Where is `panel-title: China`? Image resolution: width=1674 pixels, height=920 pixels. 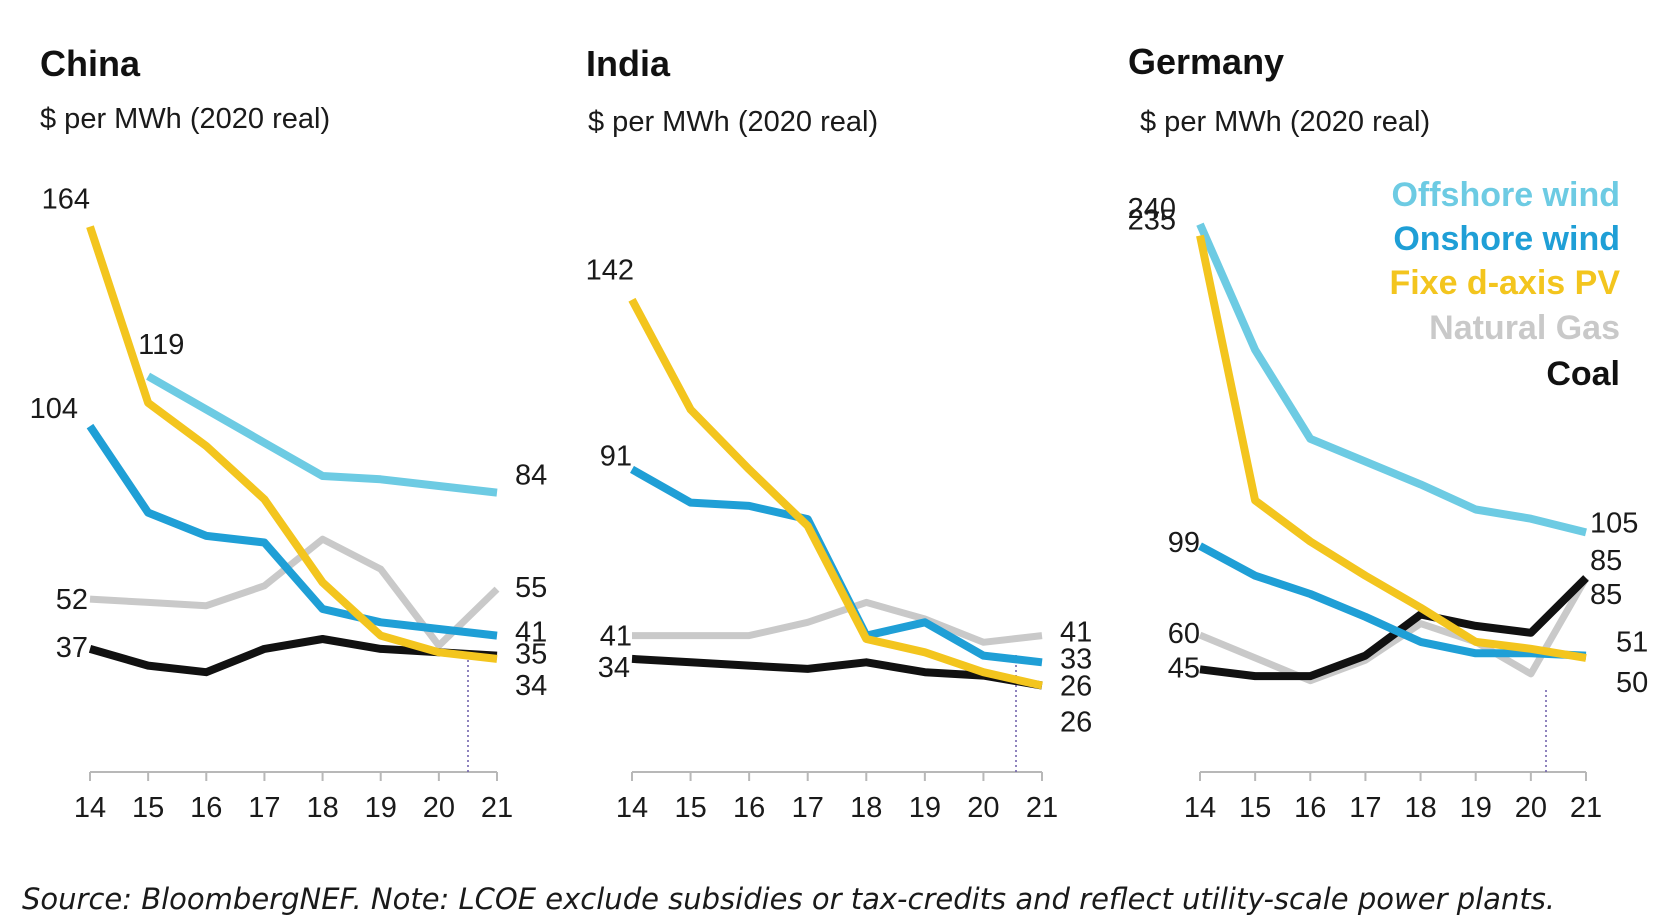
panel-title: China is located at coordinates (90, 63).